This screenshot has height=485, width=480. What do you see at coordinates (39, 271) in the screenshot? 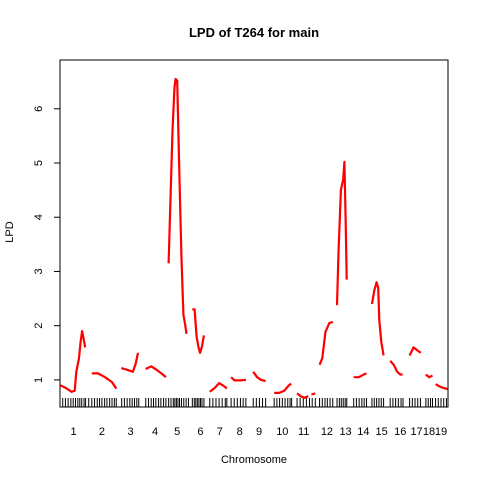
I see `y-tick-label: 3` at bounding box center [39, 271].